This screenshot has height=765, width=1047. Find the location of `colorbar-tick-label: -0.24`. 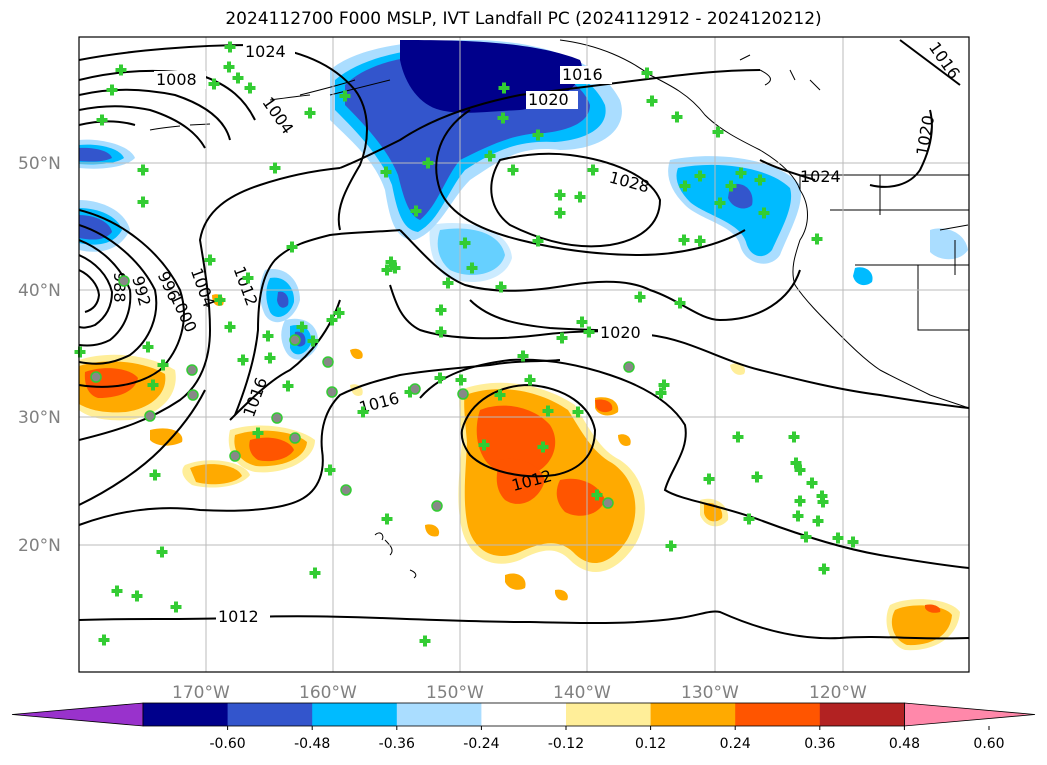

colorbar-tick-label: -0.24 is located at coordinates (481, 744).